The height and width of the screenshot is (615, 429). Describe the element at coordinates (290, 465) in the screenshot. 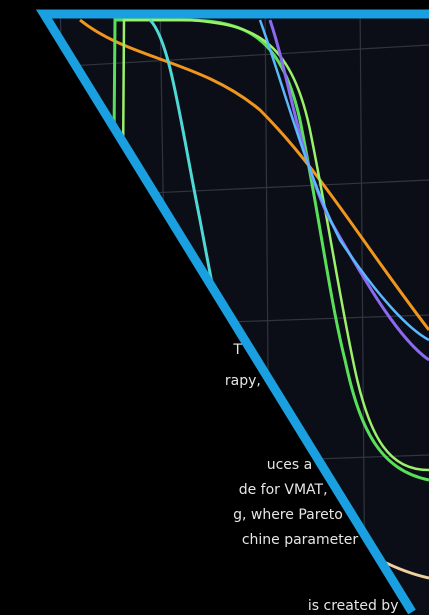

I see `text-line: uces a` at that location.